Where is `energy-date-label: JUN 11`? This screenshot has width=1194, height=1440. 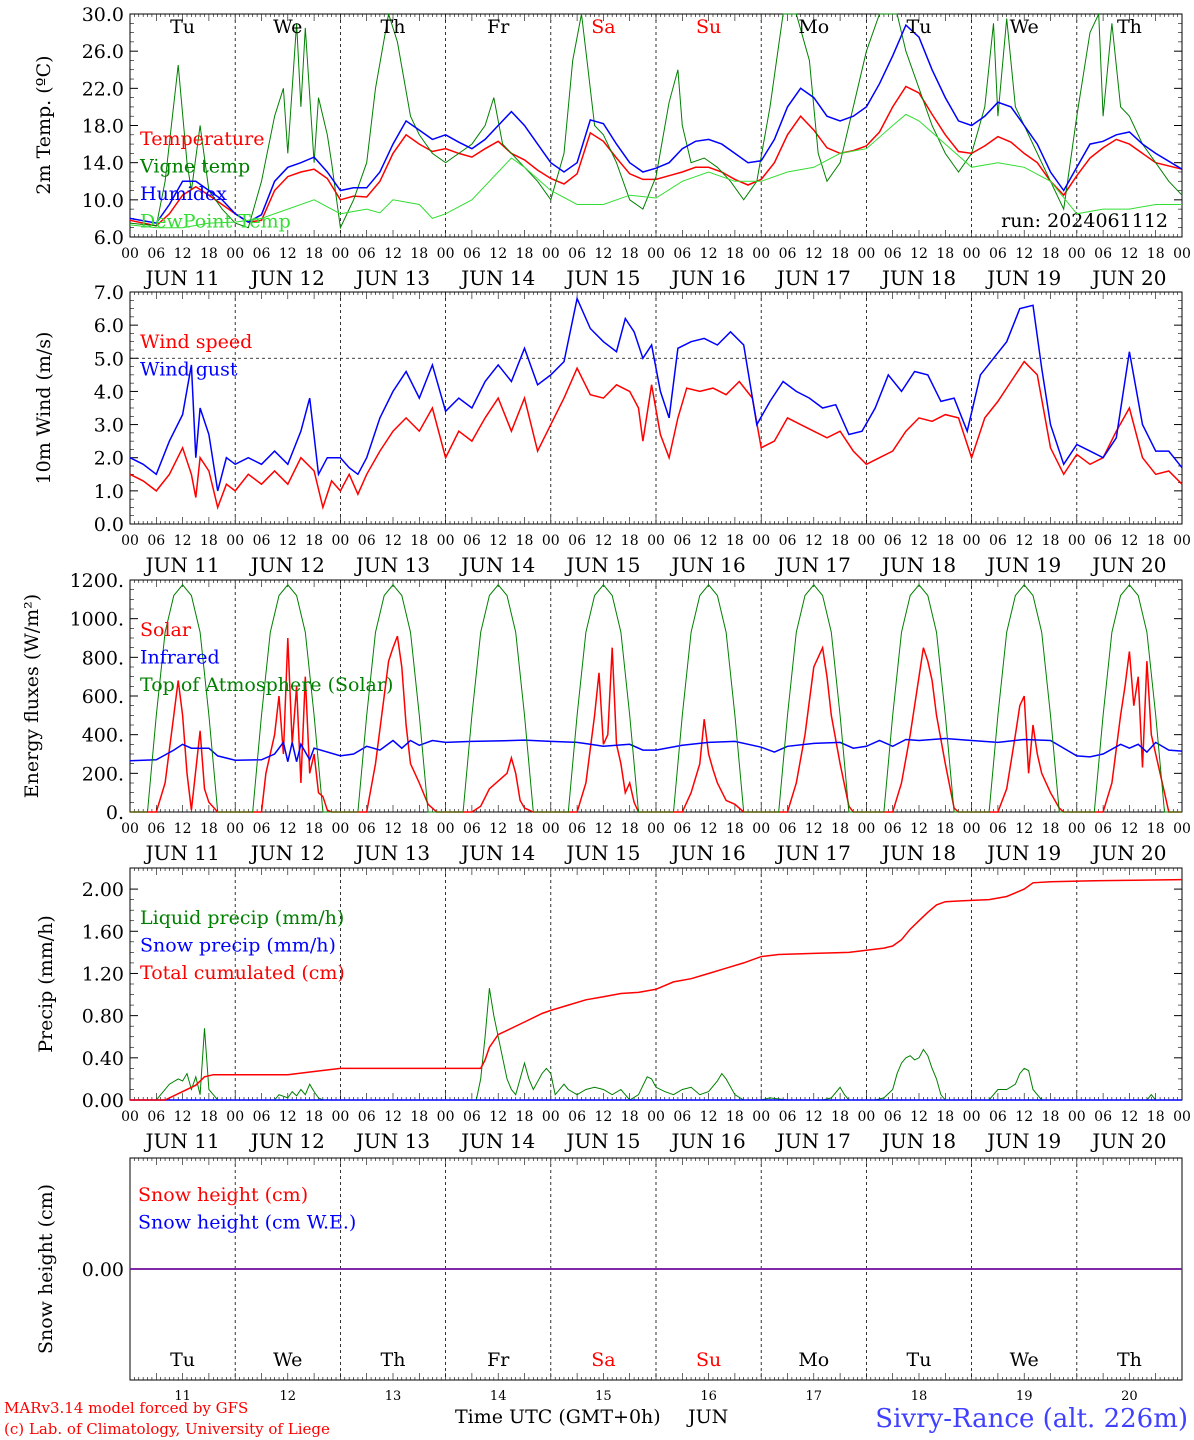 energy-date-label: JUN 11 is located at coordinates (182, 853).